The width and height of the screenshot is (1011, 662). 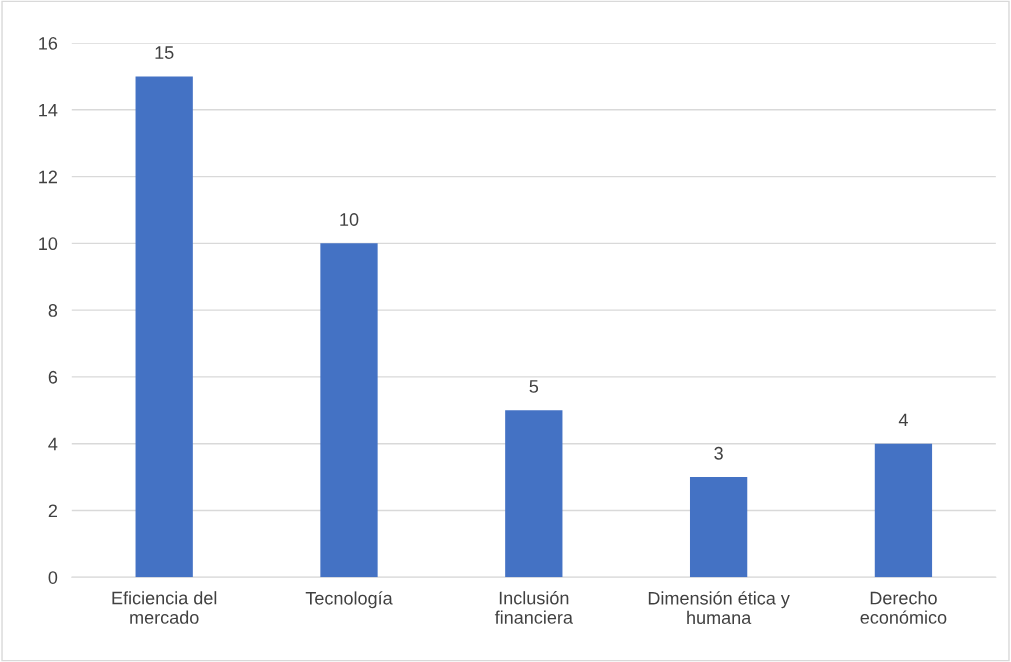 What do you see at coordinates (719, 608) in the screenshot?
I see `x-tick-label: Dimensión ética y humana` at bounding box center [719, 608].